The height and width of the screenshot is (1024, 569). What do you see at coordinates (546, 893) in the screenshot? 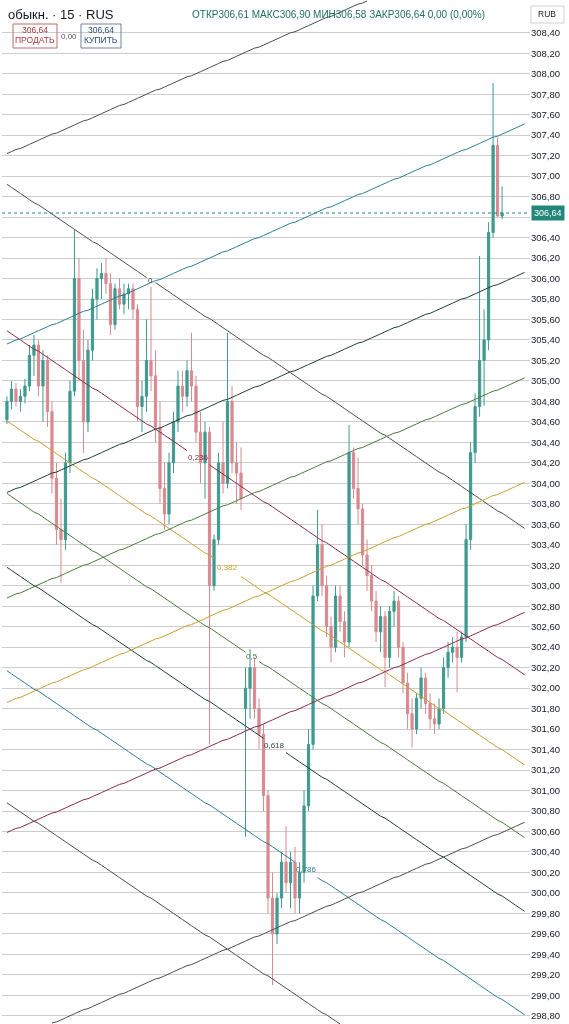
I see `y-tick-label: 300,00` at bounding box center [546, 893].